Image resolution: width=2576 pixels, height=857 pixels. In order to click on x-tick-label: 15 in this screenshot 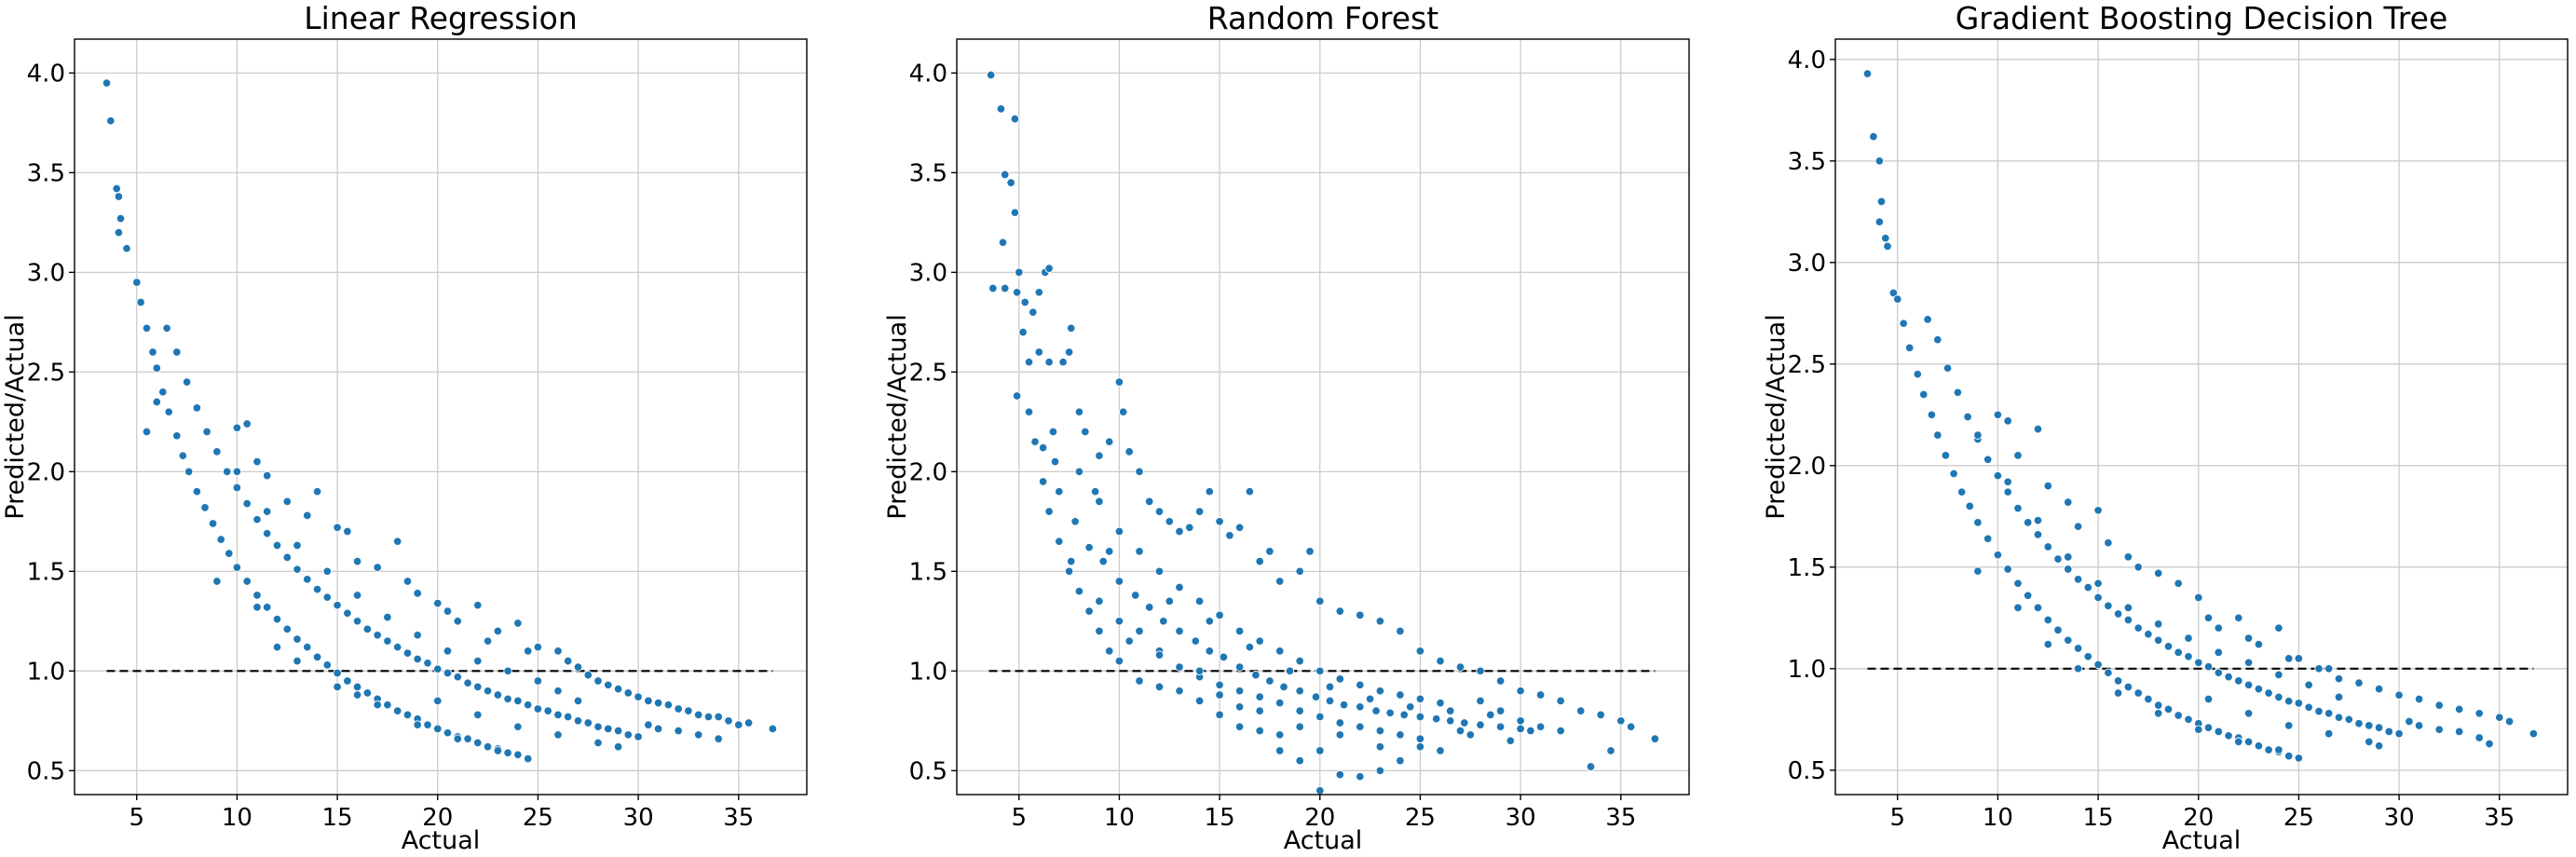, I will do `click(337, 818)`.